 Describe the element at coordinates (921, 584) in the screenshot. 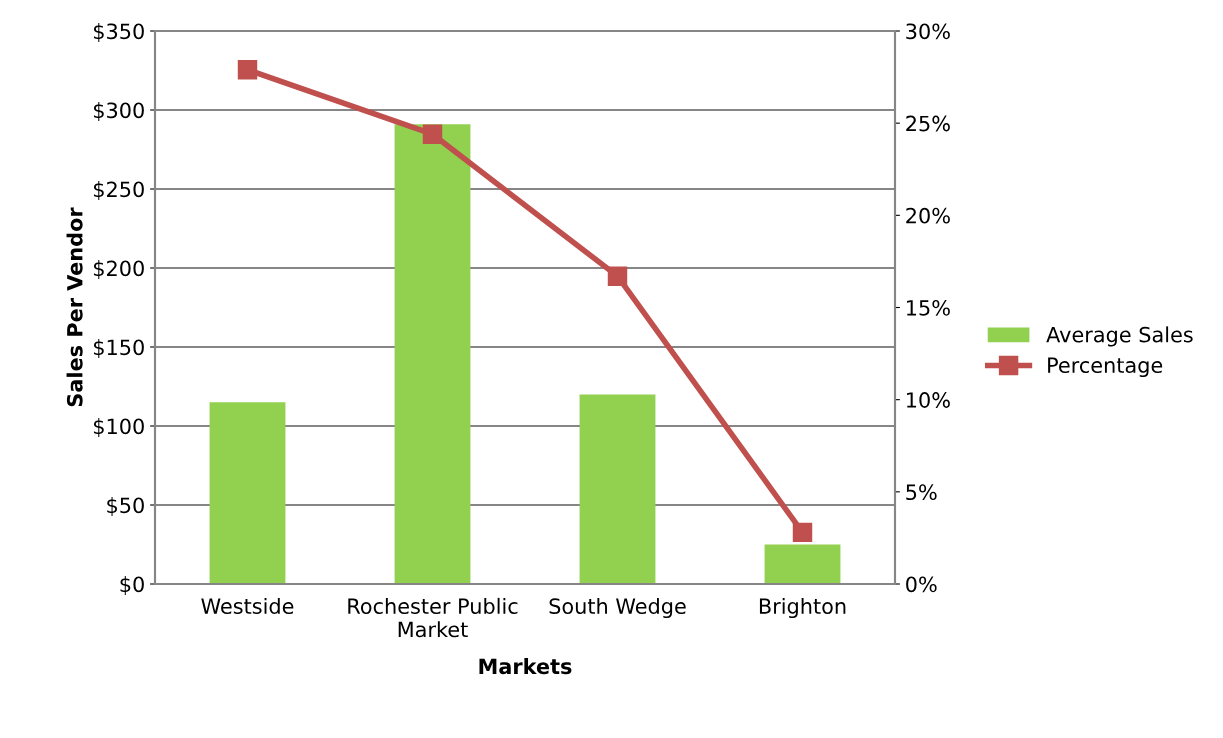

I see `y2-tick-label: 0%` at that location.